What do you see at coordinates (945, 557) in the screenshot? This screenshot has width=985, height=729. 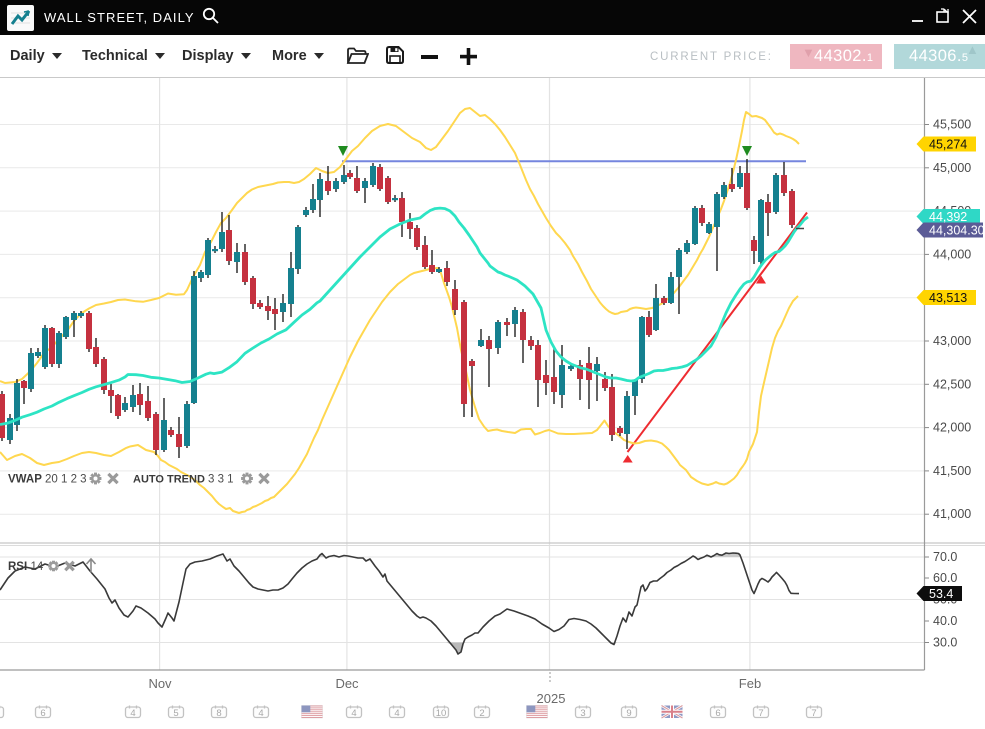 I see `svg-text: 70.0` at bounding box center [945, 557].